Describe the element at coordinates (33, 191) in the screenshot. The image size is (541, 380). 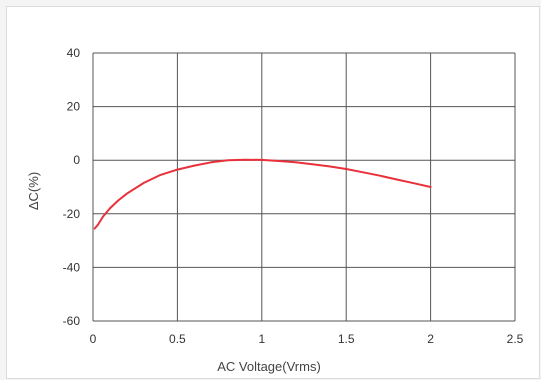
I see `y-axis-label: ΔC(%)` at that location.